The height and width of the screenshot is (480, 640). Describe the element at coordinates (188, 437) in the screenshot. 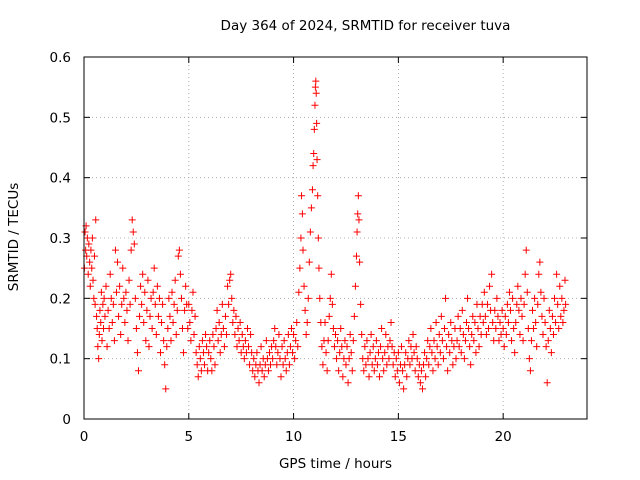

I see `x-tick-label: 5` at that location.